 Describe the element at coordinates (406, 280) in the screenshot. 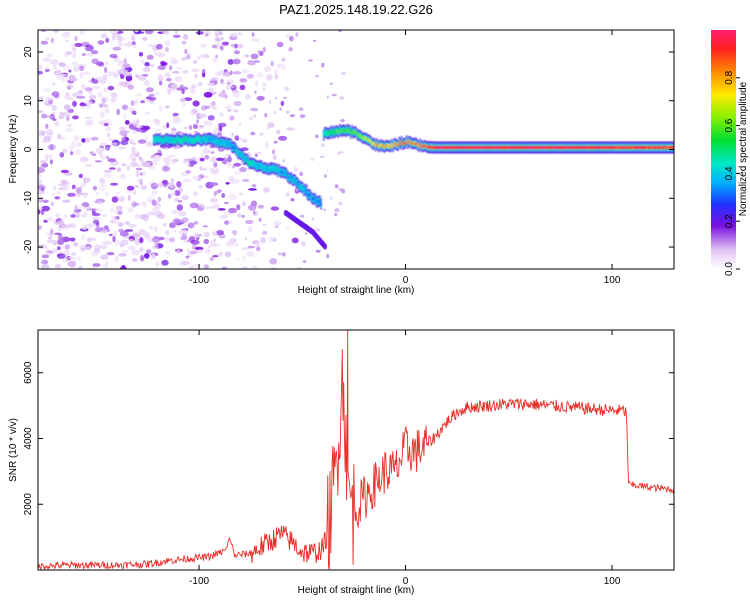

I see `x-tick-label: 0` at that location.